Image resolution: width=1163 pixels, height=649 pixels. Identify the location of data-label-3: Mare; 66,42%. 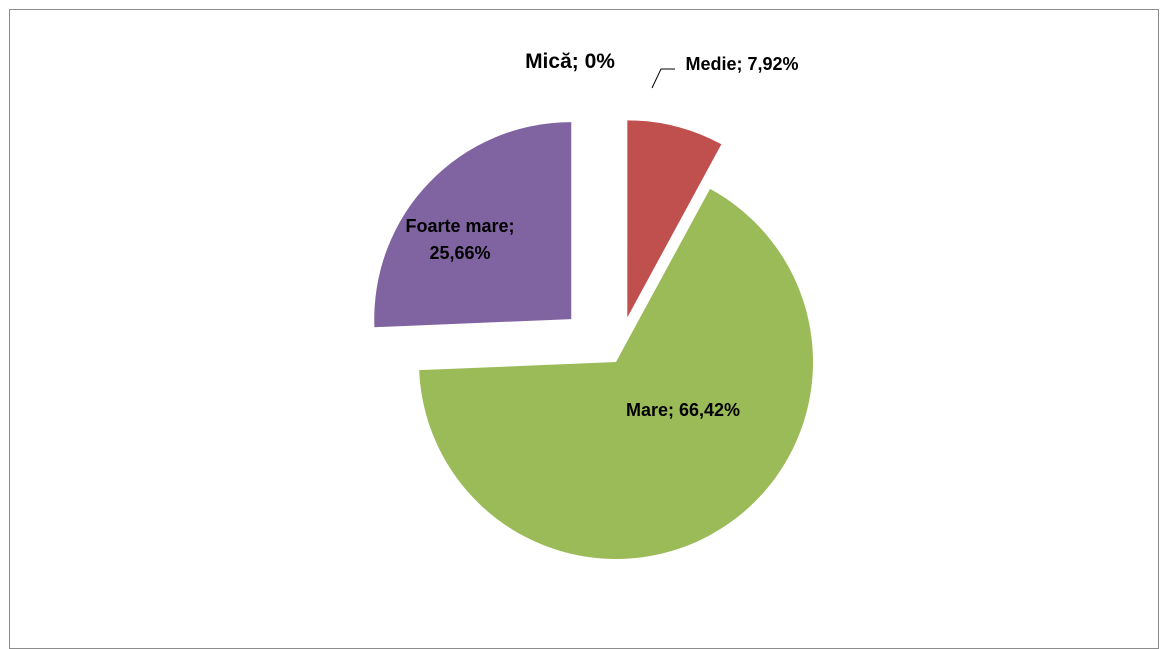
(683, 410).